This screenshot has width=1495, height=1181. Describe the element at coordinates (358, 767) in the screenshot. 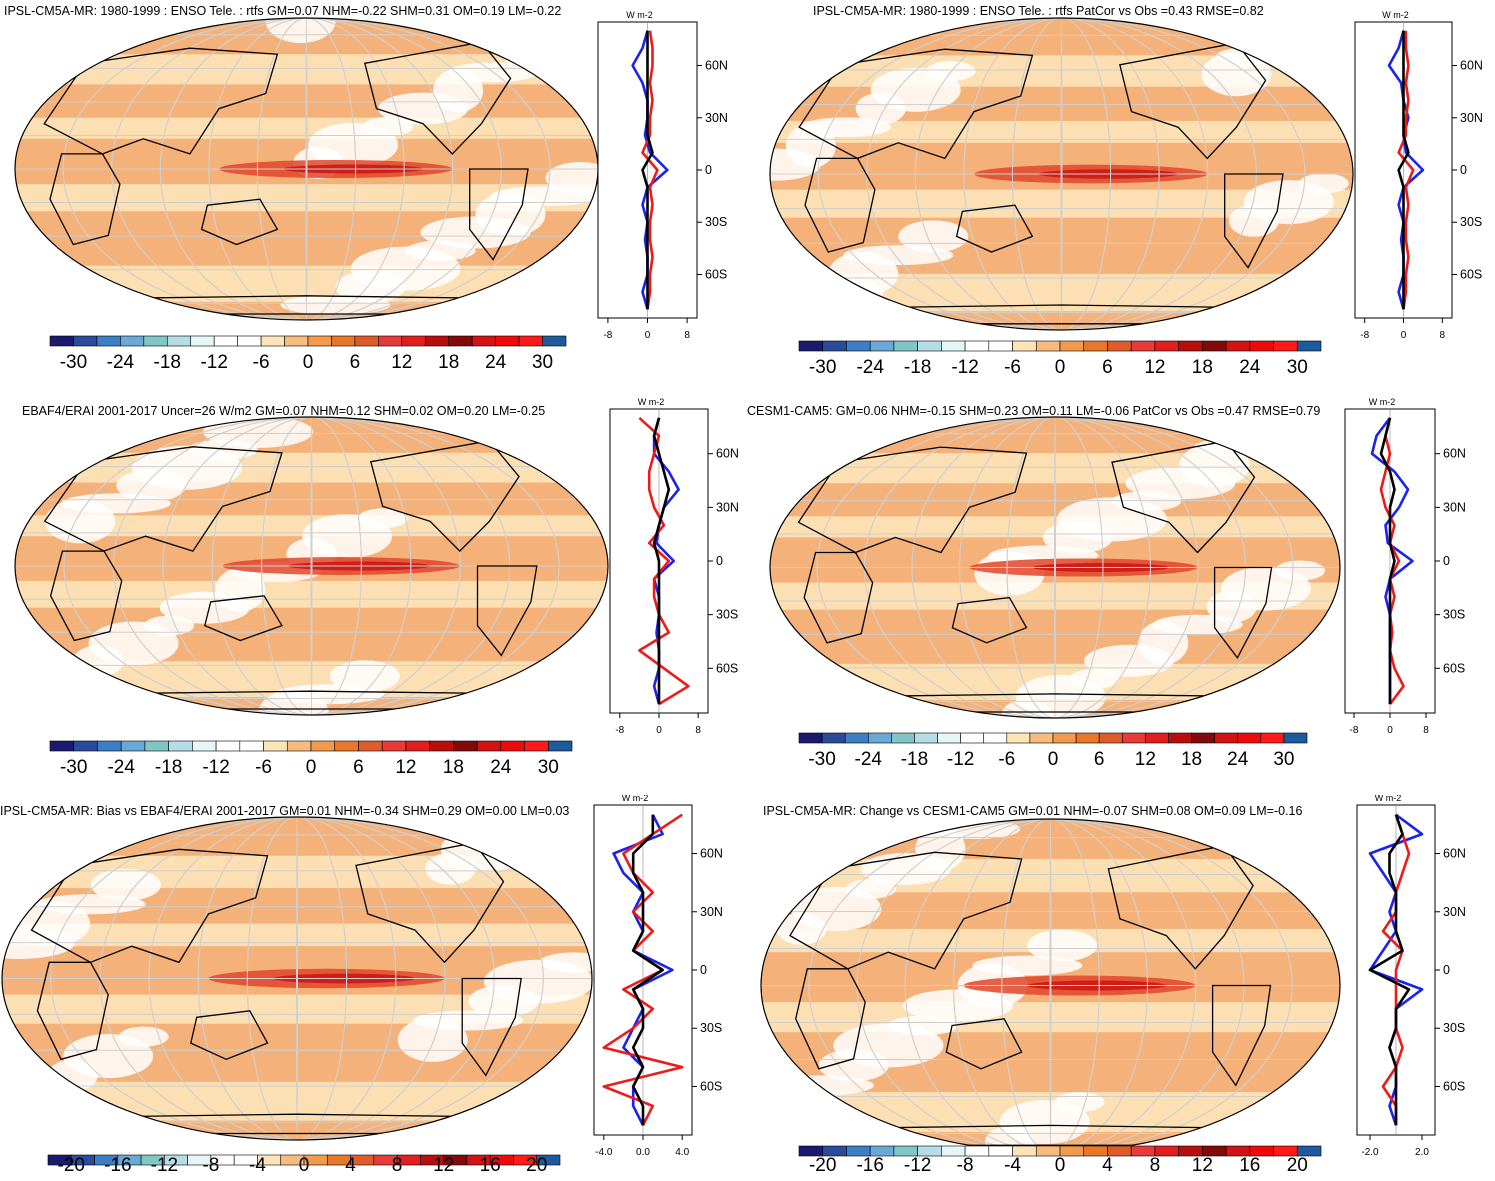

I see `colorbar-tick-label: 6` at that location.